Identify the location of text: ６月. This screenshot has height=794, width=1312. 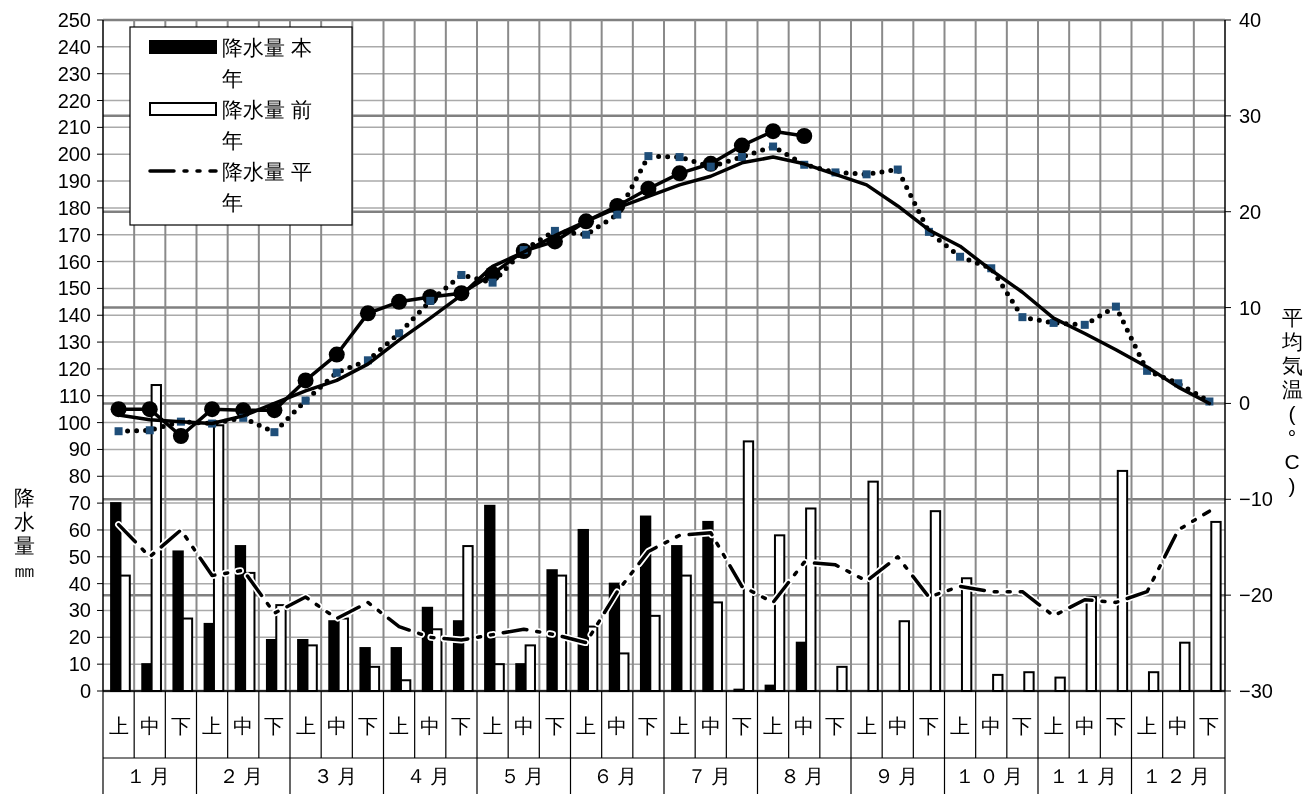
(617, 776).